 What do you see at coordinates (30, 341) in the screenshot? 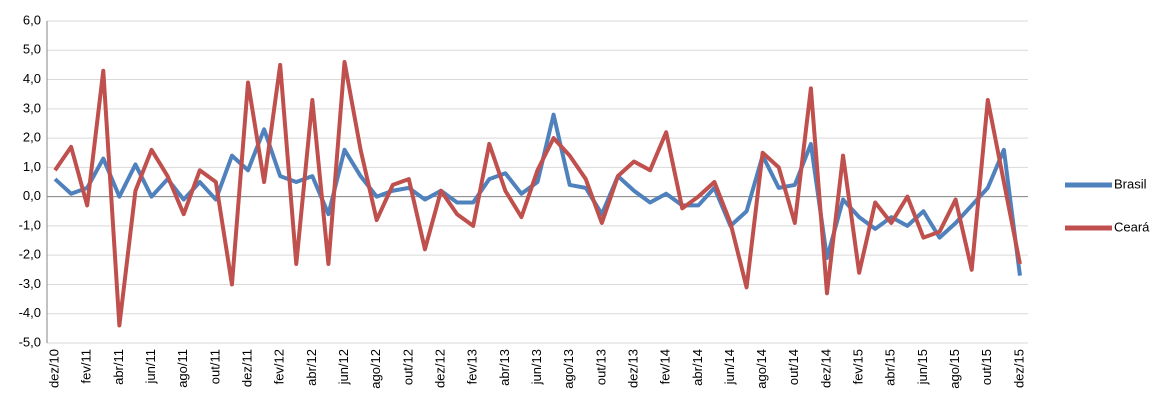
I see `y-tick-label: -5,0` at bounding box center [30, 341].